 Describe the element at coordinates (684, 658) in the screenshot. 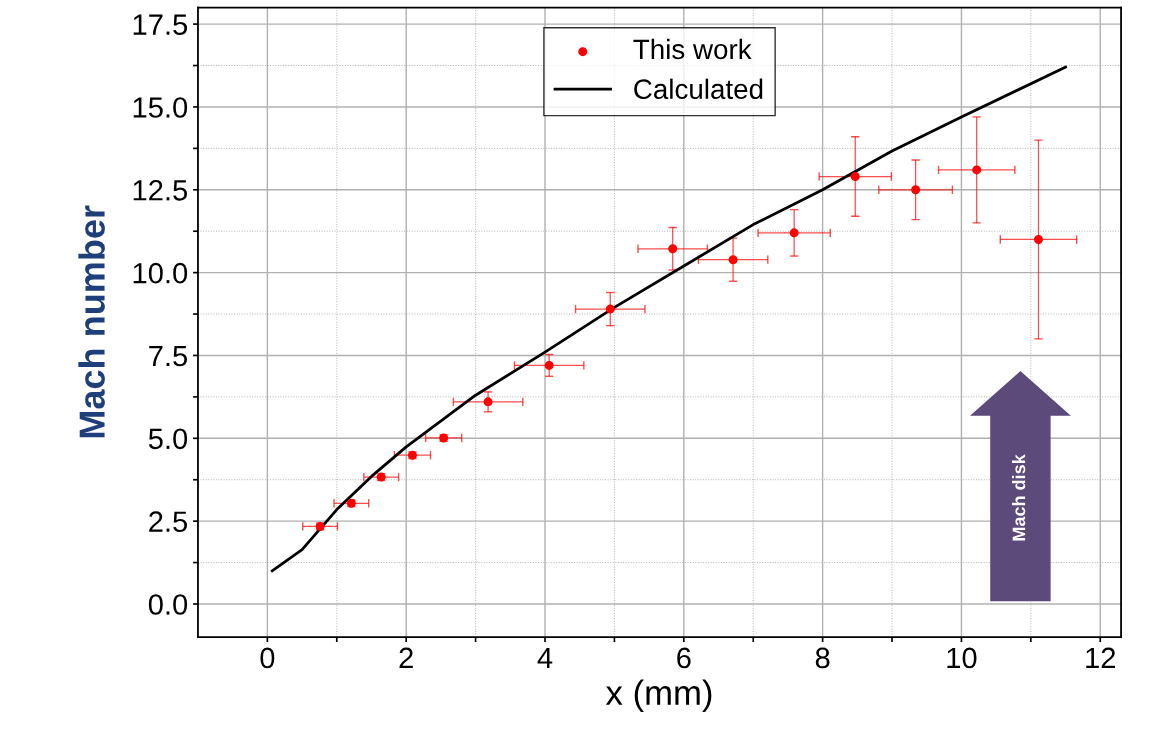

I see `x-tick-label: 6` at that location.